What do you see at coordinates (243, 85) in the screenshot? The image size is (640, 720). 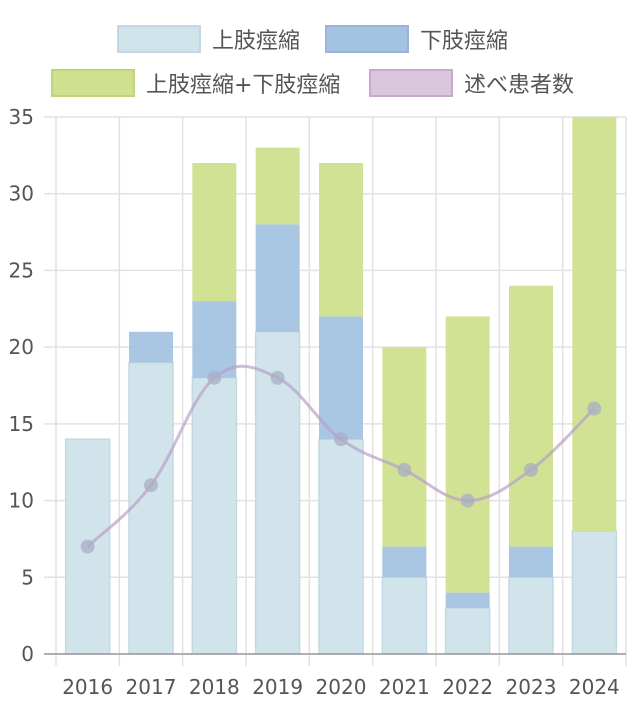 I see `legend-label: 上肢痙縮+下肢痙縮` at bounding box center [243, 85].